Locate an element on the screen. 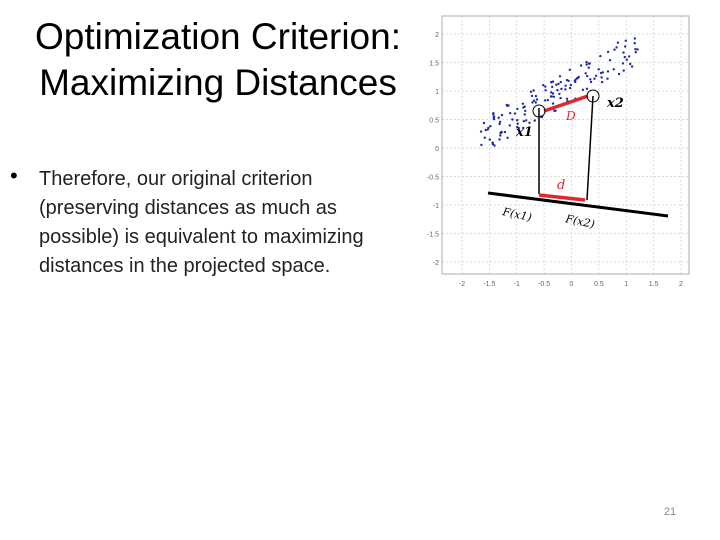 The image size is (720, 540). y-tick-label: 1.5 is located at coordinates (434, 64).